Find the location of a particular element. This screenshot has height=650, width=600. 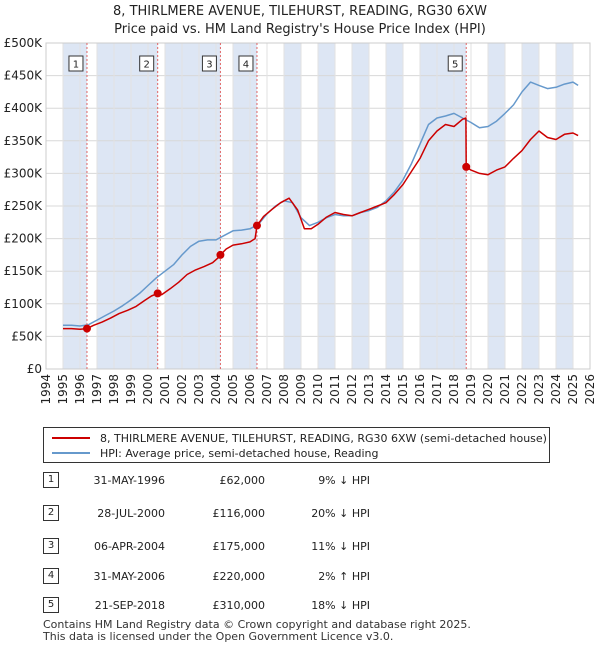

x-tick-label: 1997 is located at coordinates (97, 389).